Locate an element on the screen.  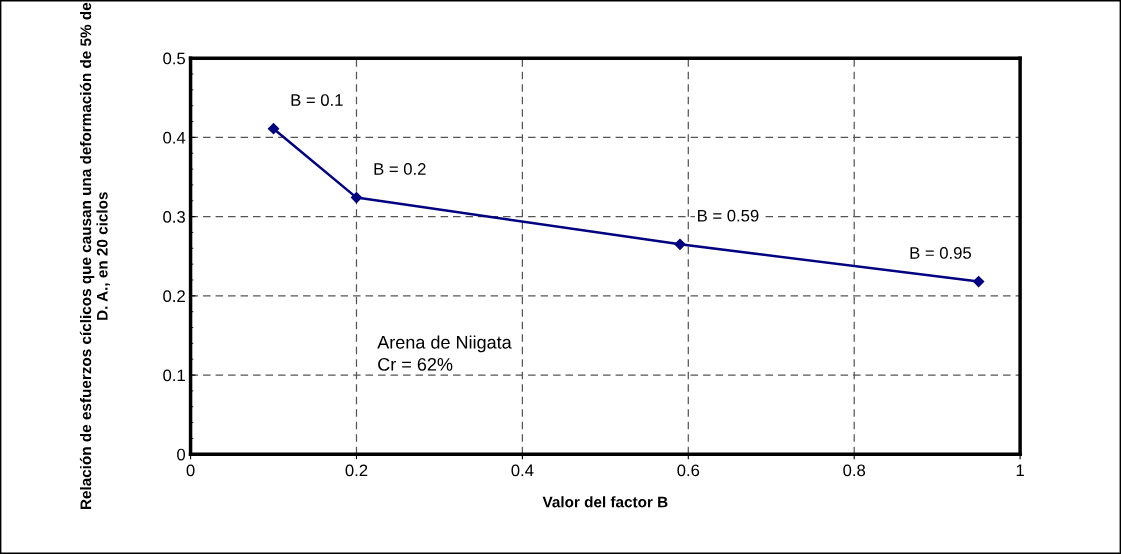
y-tick-label: 0.3 is located at coordinates (174, 217).